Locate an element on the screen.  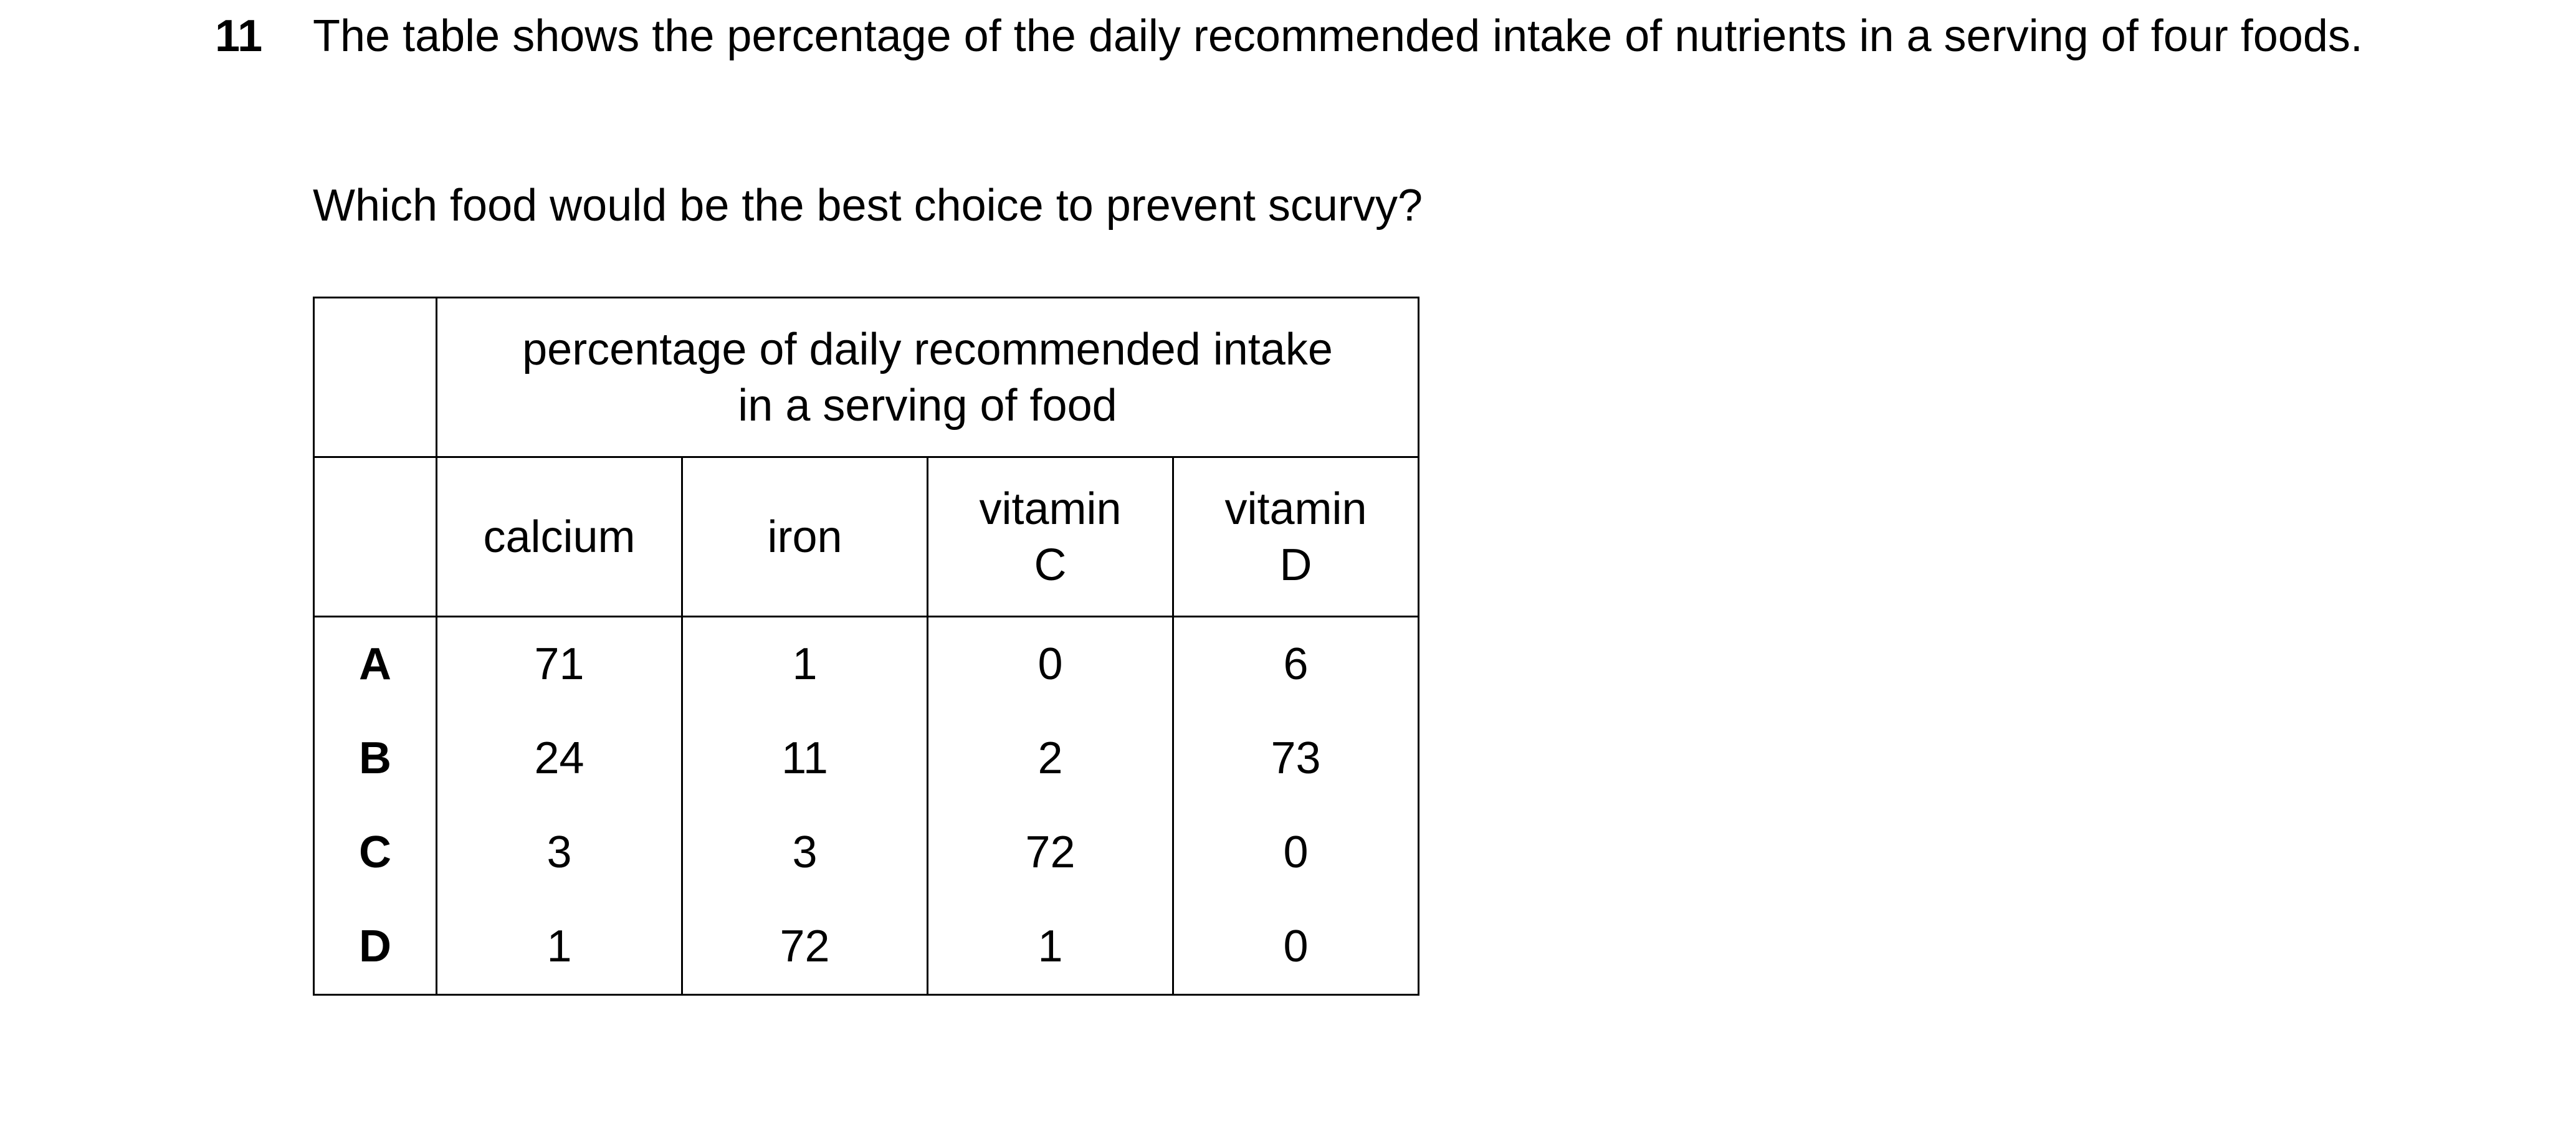
vitamin-c-values-column: 0 2 72 1 is located at coordinates (1050, 806).